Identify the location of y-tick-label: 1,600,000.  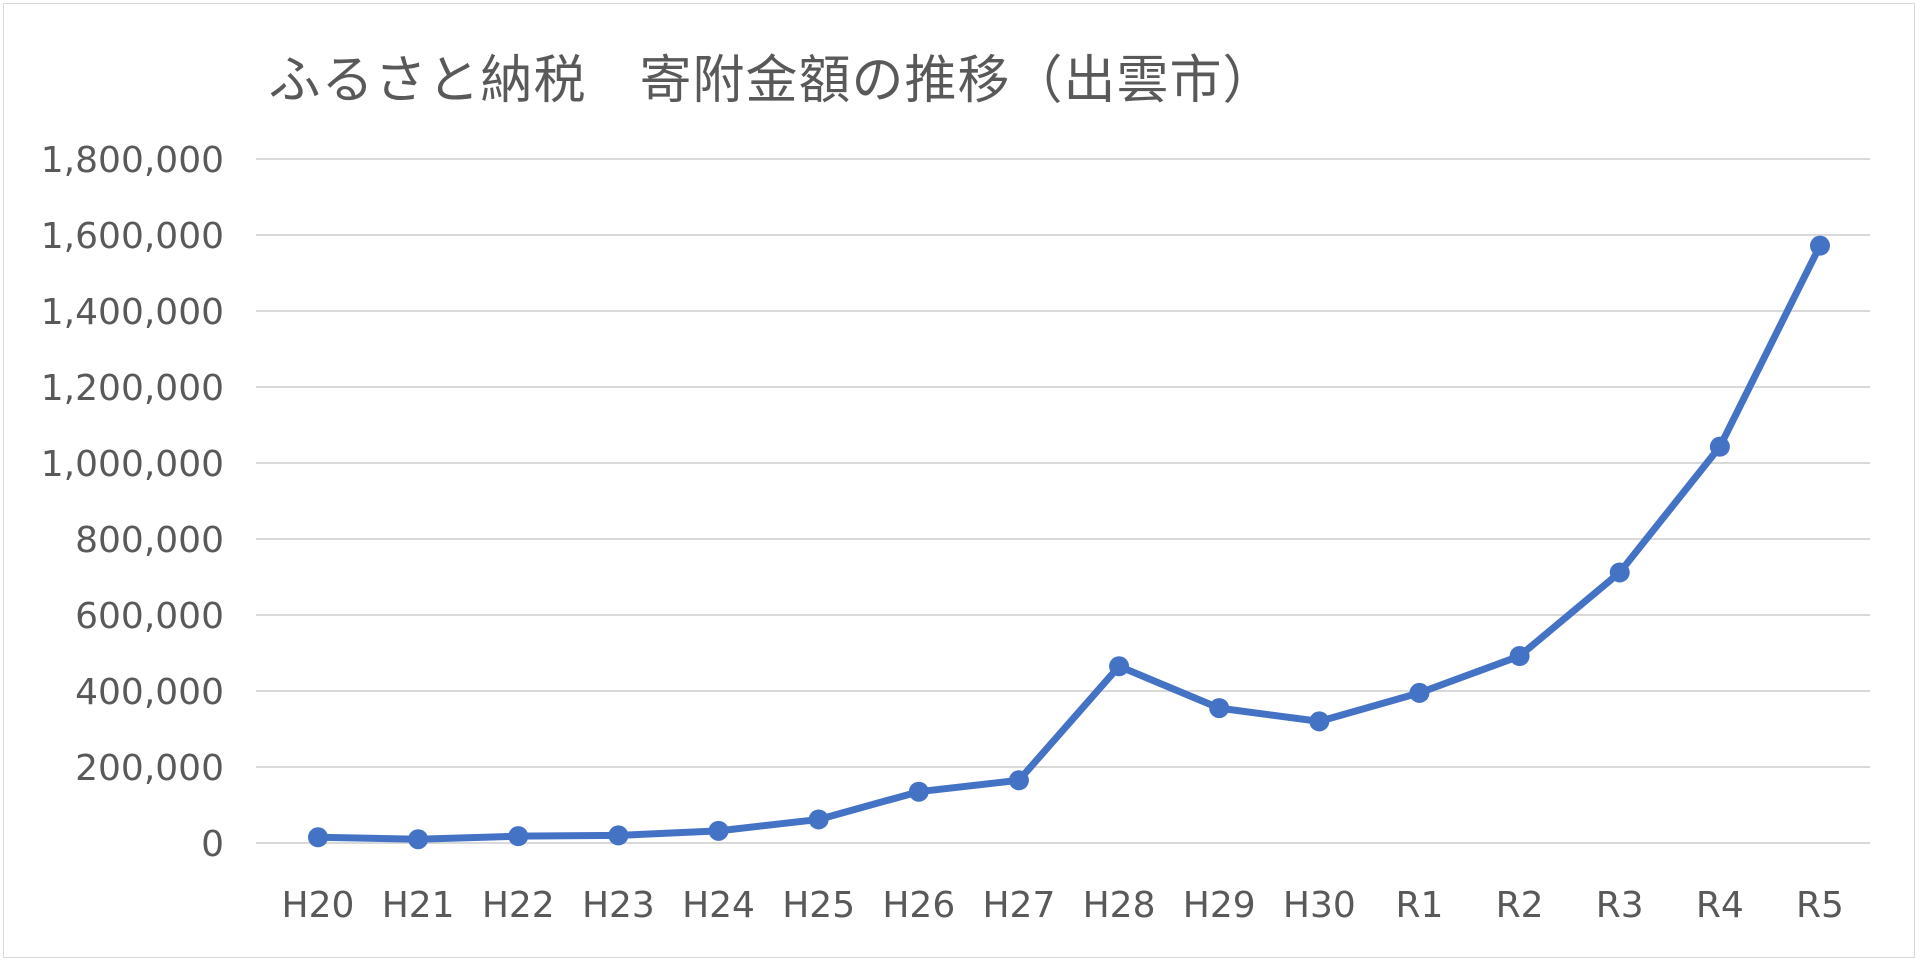
(132, 236).